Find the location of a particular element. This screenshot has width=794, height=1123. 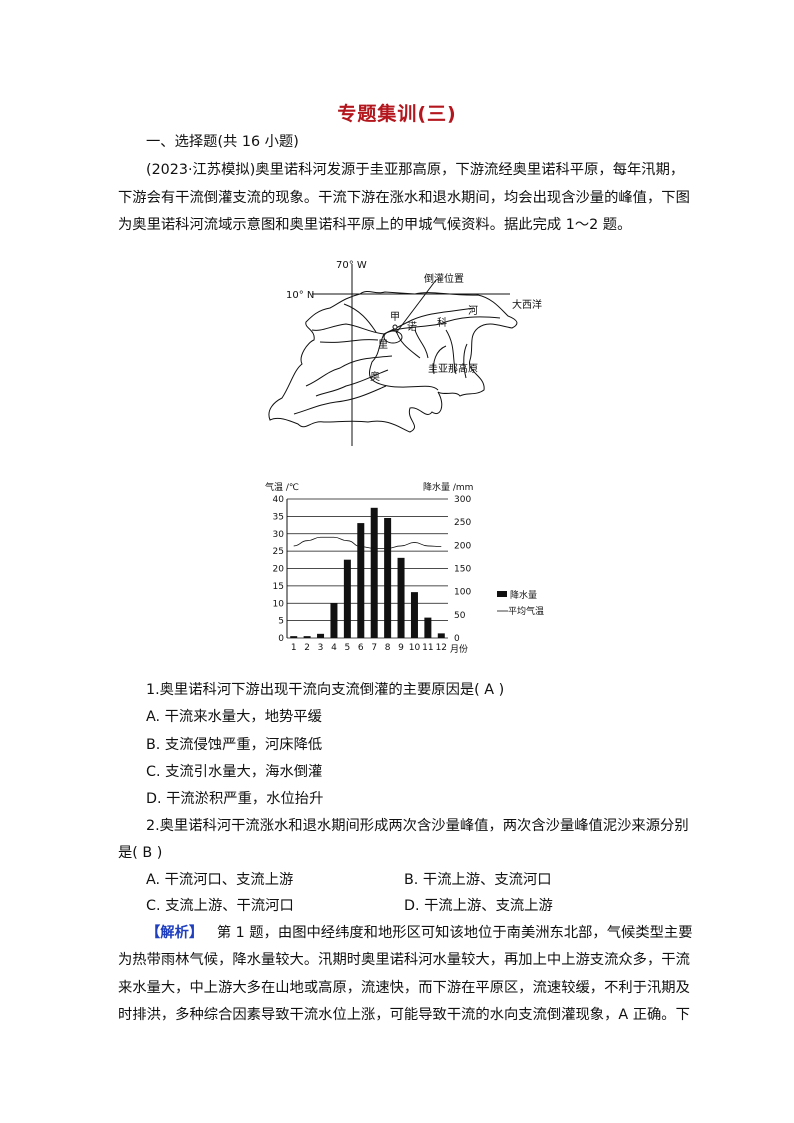

left-tick-label: 25 is located at coordinates (278, 552).